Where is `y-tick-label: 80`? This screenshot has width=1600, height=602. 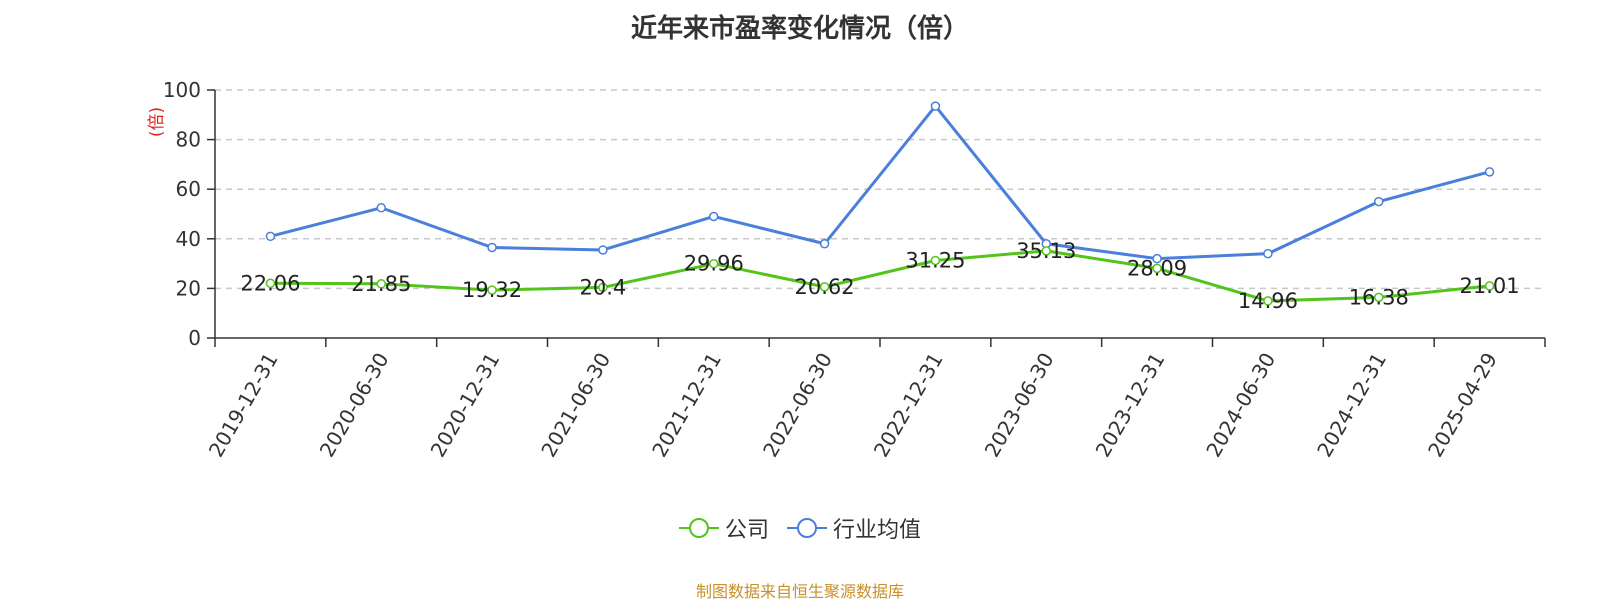 y-tick-label: 80 is located at coordinates (188, 140).